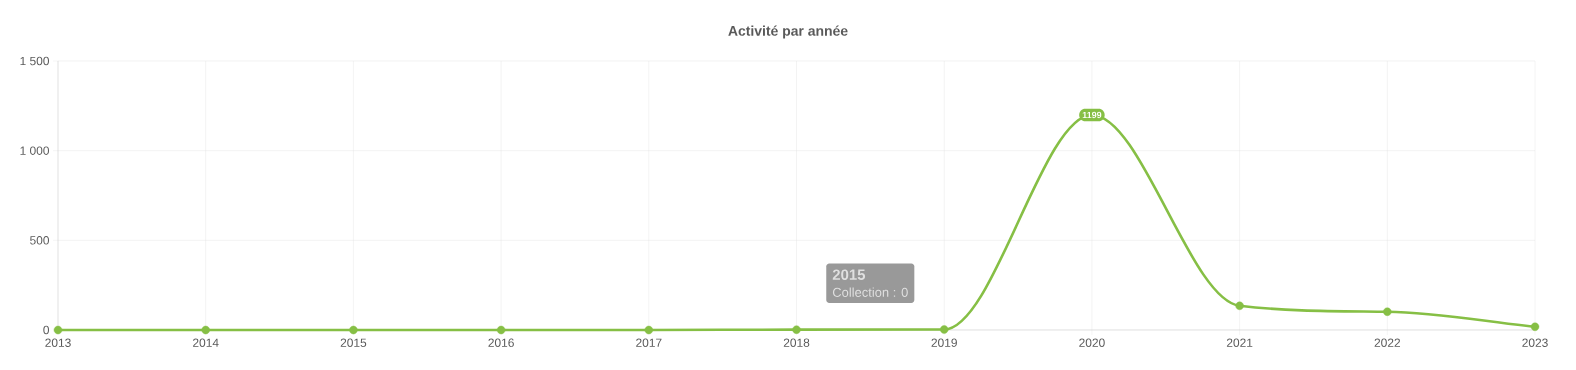 This screenshot has width=1576, height=370. What do you see at coordinates (35, 150) in the screenshot?
I see `y-tick-label: 1 000` at bounding box center [35, 150].